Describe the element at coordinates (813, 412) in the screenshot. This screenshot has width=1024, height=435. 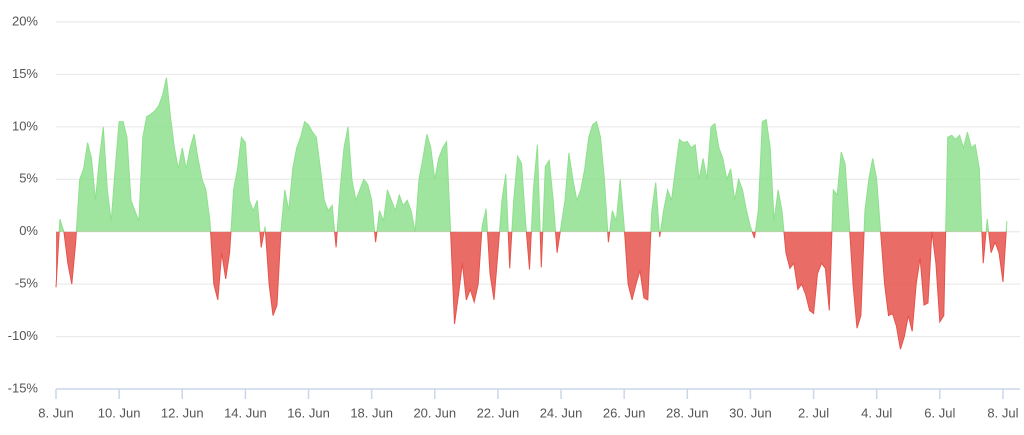
I see `x-tick-label: 2. Jul` at that location.